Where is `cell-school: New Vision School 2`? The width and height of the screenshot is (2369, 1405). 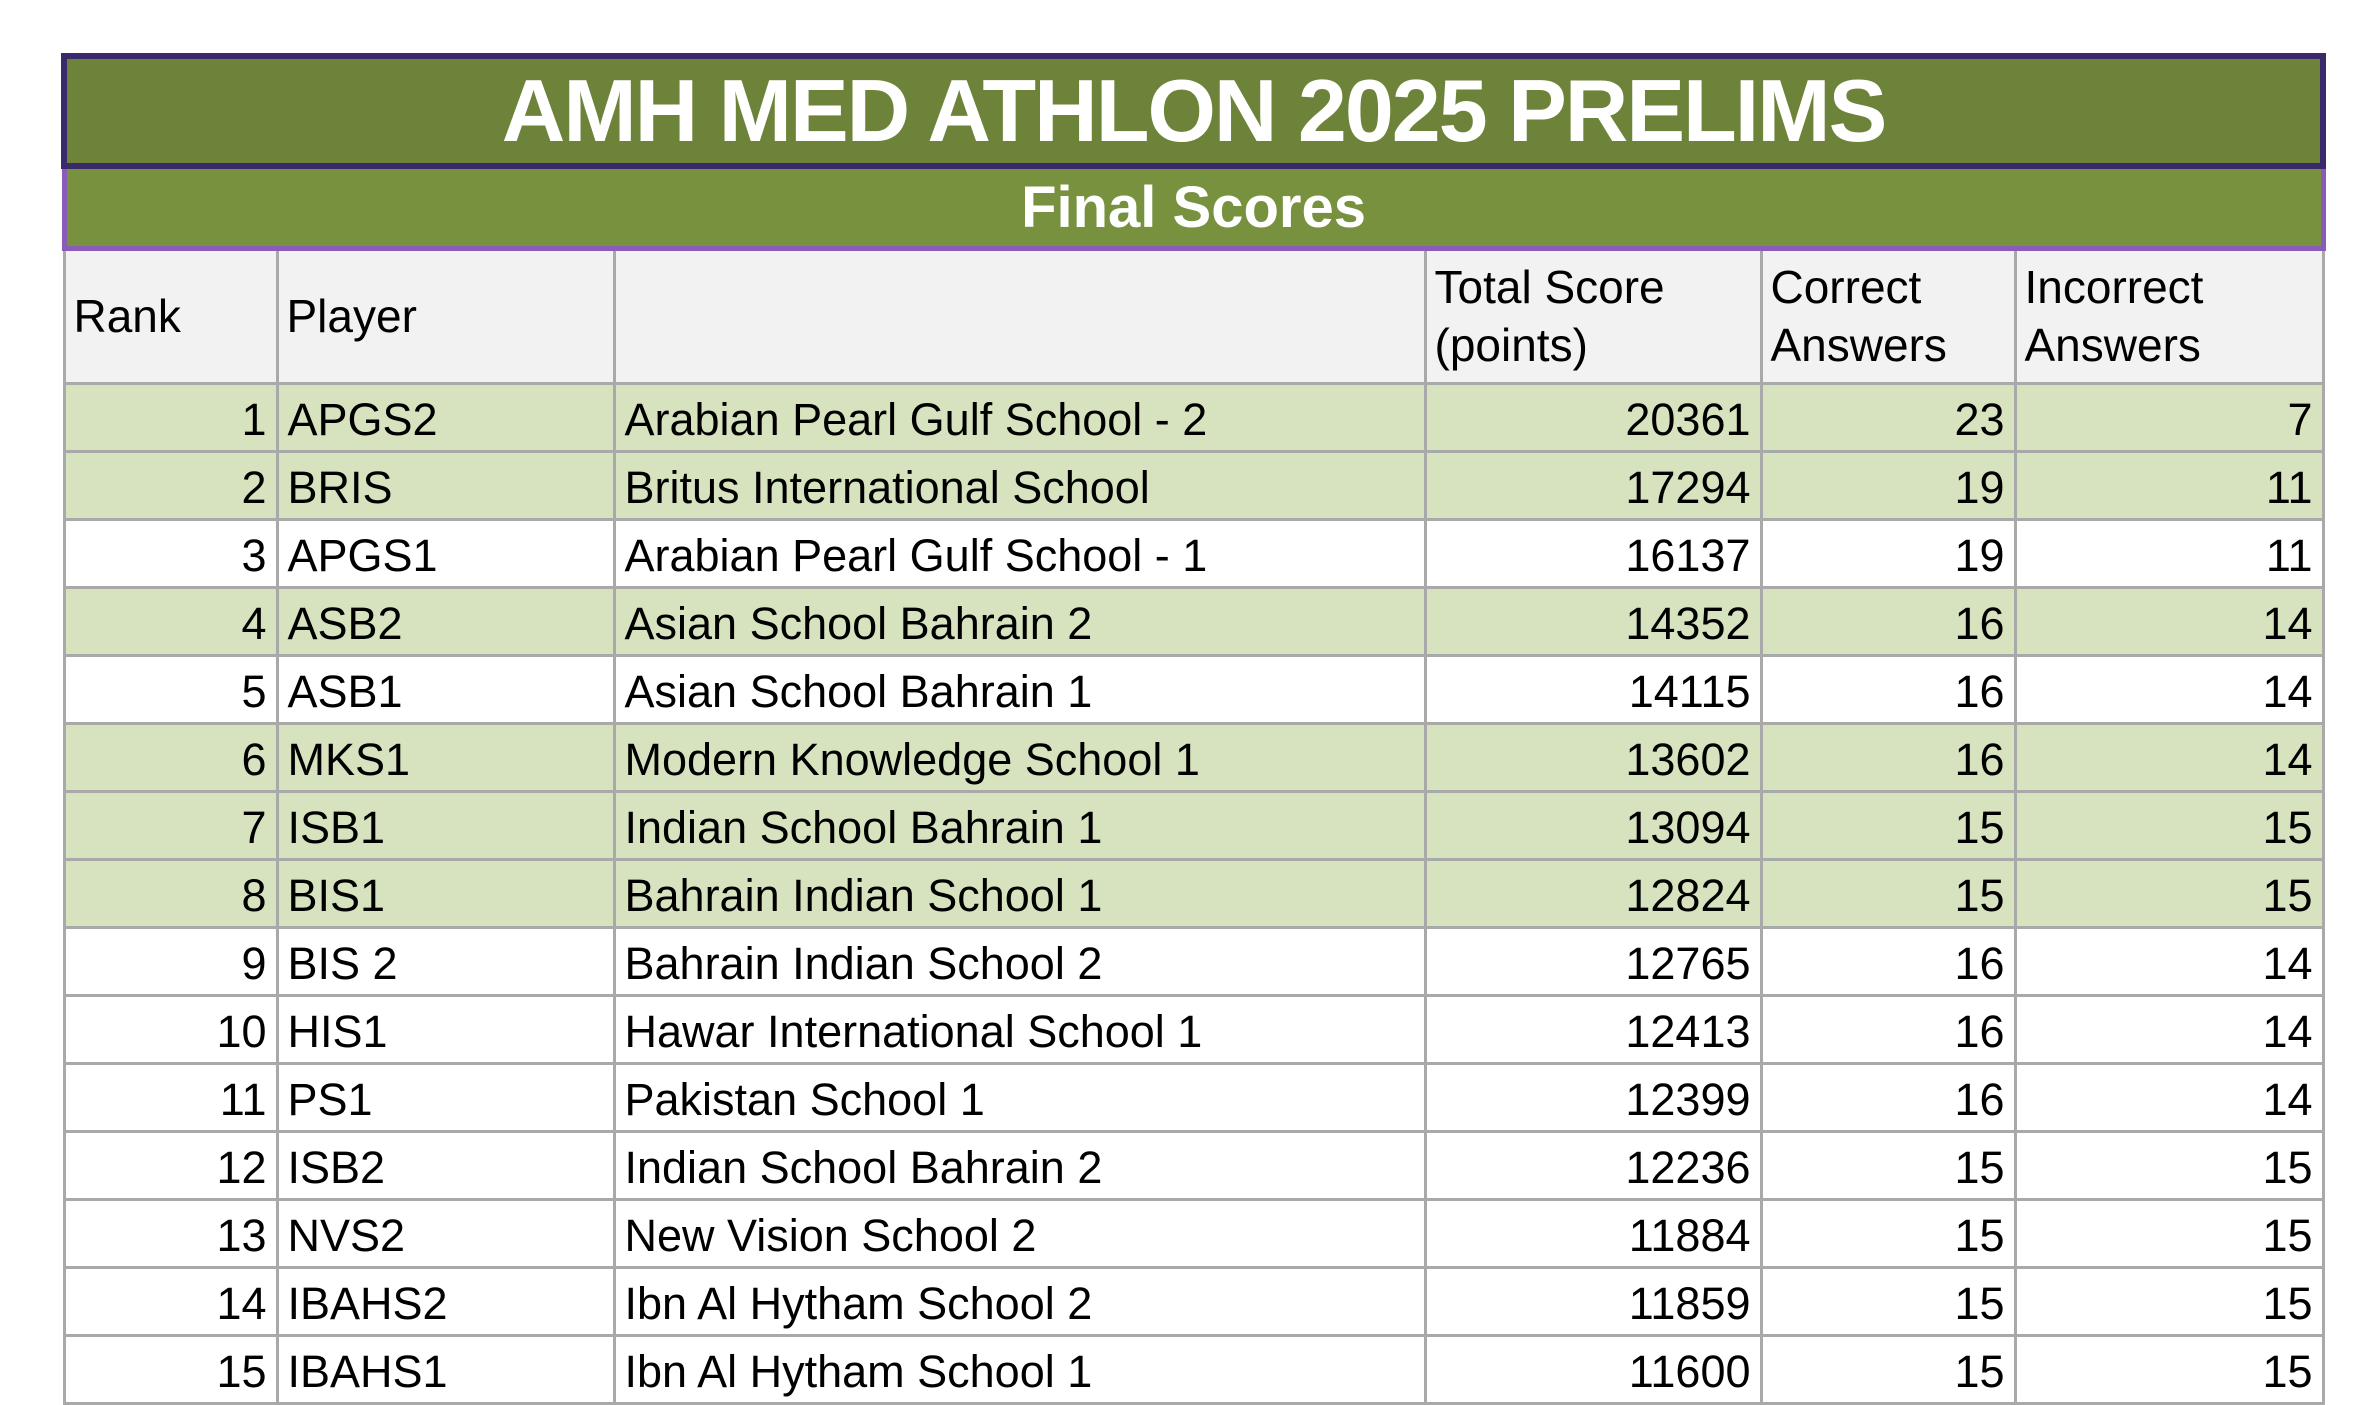
cell-school: New Vision School 2 is located at coordinates (1019, 1233).